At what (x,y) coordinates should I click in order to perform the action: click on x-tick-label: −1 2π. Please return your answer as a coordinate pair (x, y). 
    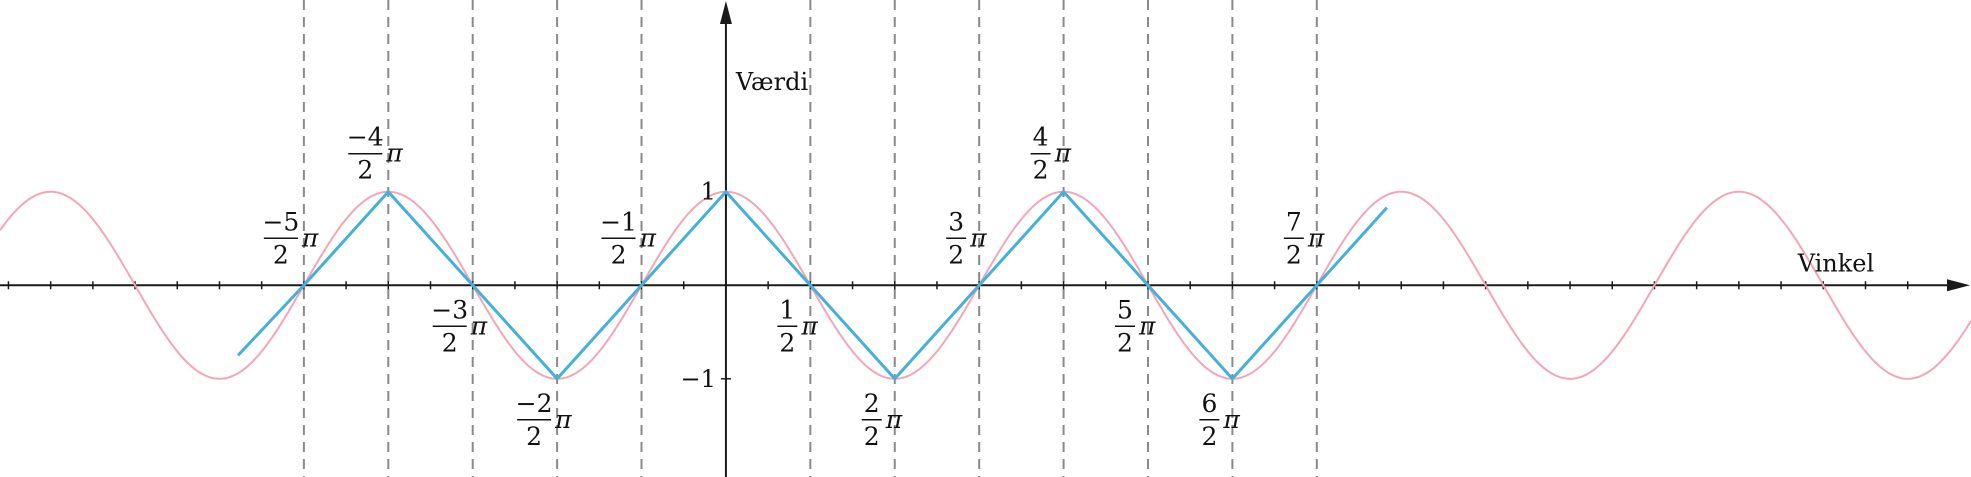
    Looking at the image, I should click on (628, 238).